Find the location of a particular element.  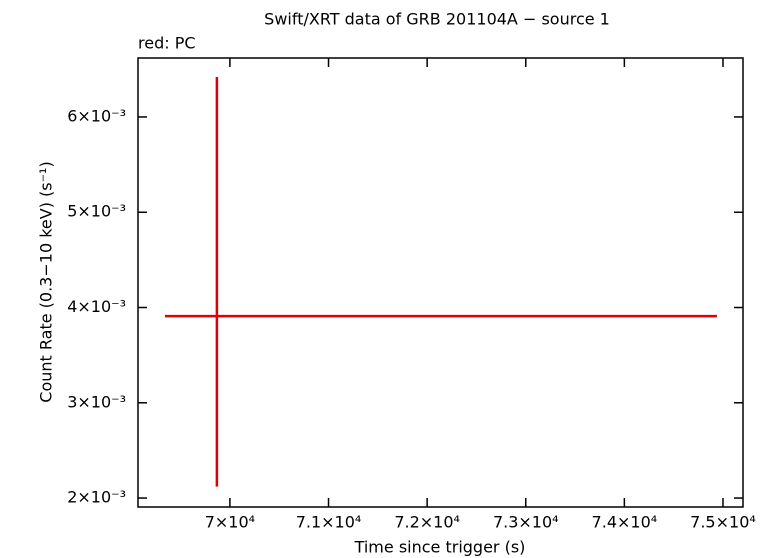

y-tick-label: 5×10⁻³ is located at coordinates (96, 211).